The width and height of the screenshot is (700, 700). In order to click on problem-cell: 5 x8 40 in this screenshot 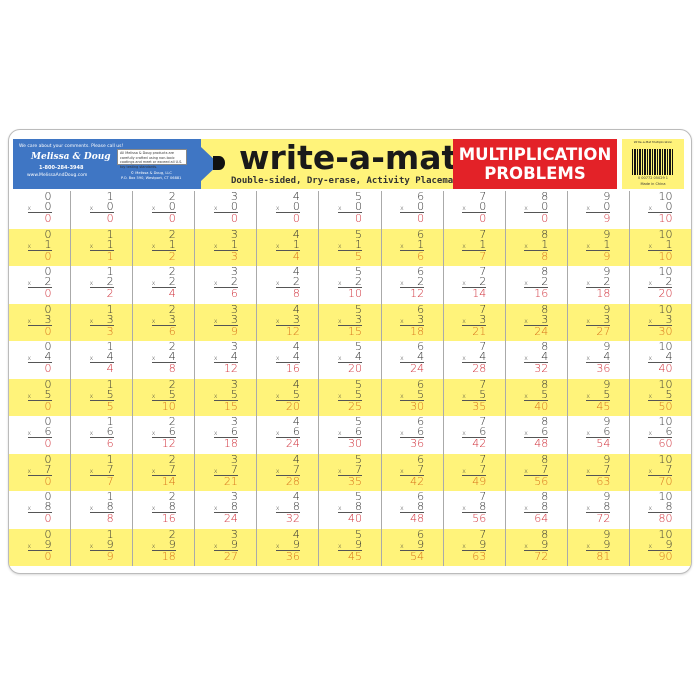, I will do `click(349, 510)`.